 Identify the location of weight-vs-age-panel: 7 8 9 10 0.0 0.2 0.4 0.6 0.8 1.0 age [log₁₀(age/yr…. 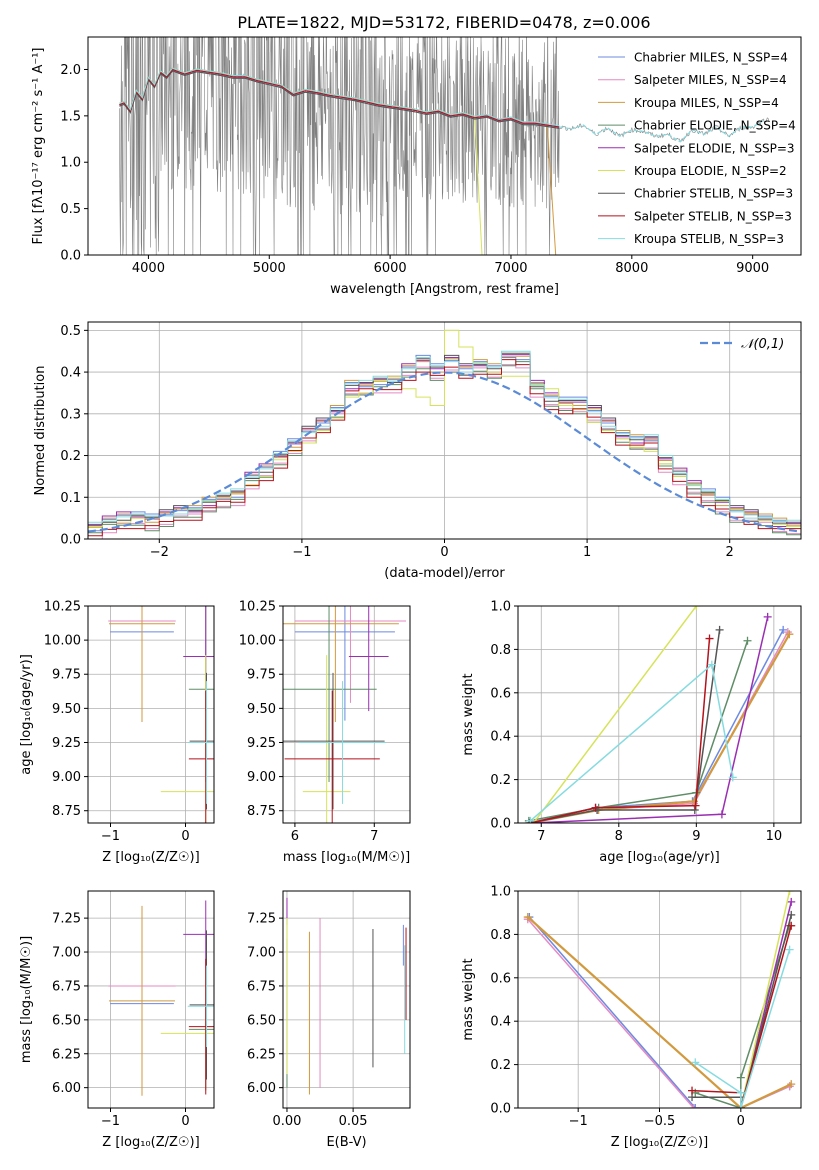
(631, 732).